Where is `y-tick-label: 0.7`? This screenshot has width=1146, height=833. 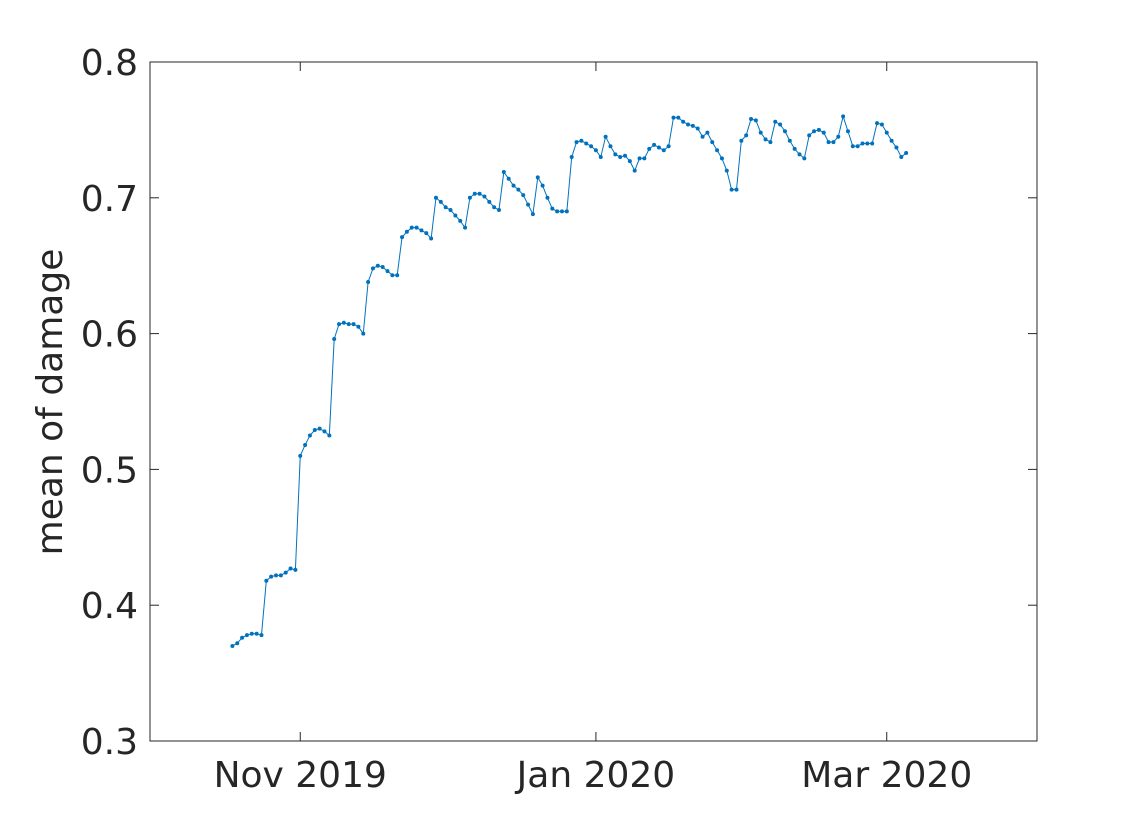 y-tick-label: 0.7 is located at coordinates (109, 199).